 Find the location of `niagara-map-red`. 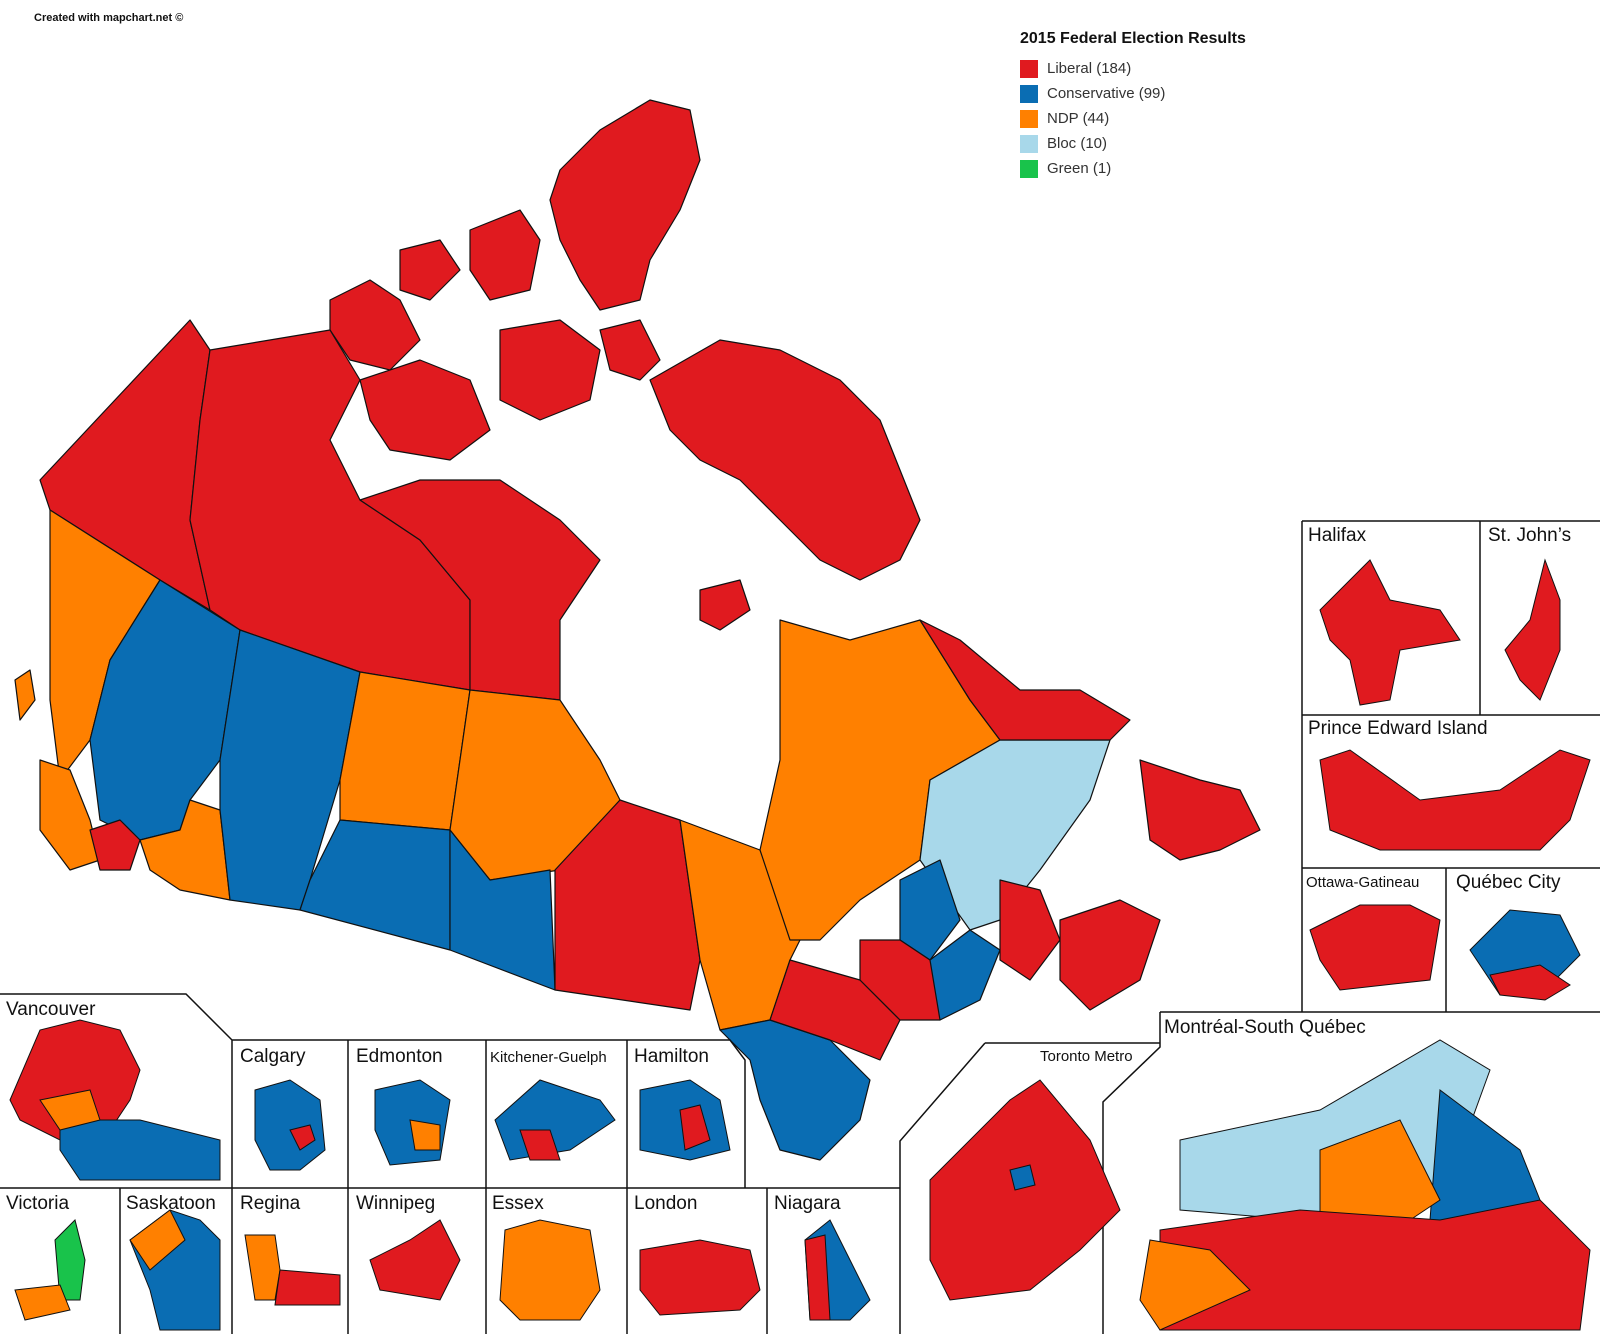

niagara-map-red is located at coordinates (817, 1277).